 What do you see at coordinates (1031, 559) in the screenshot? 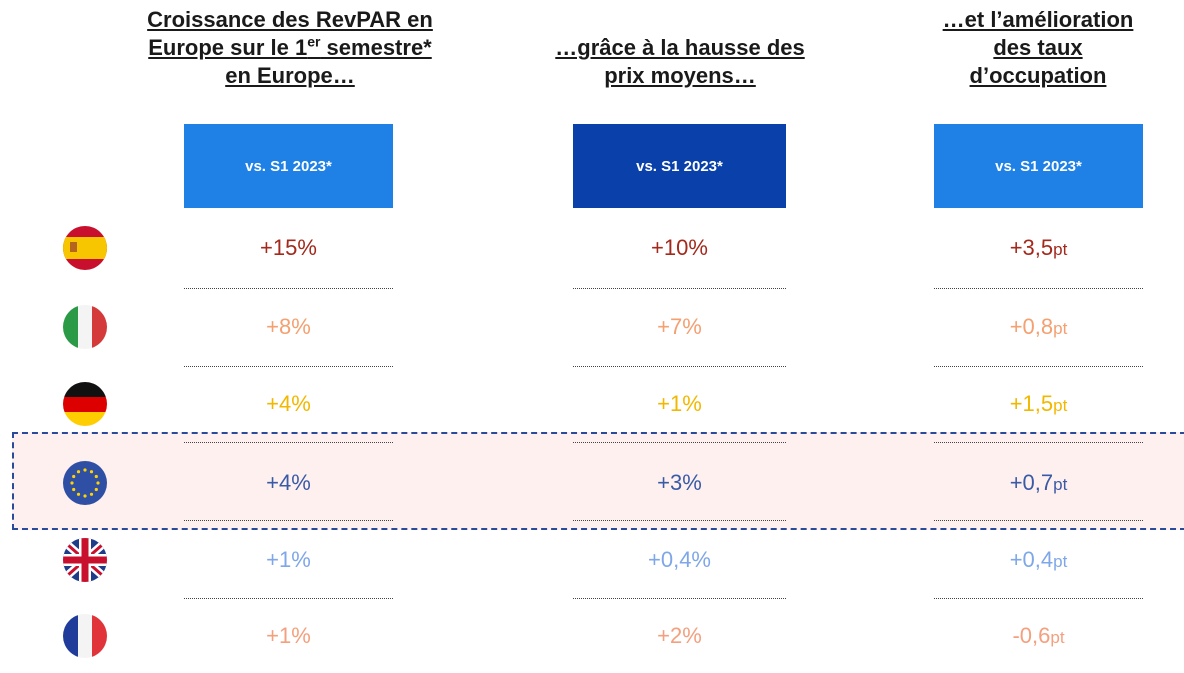
I see `value-number: +0,4` at bounding box center [1031, 559].